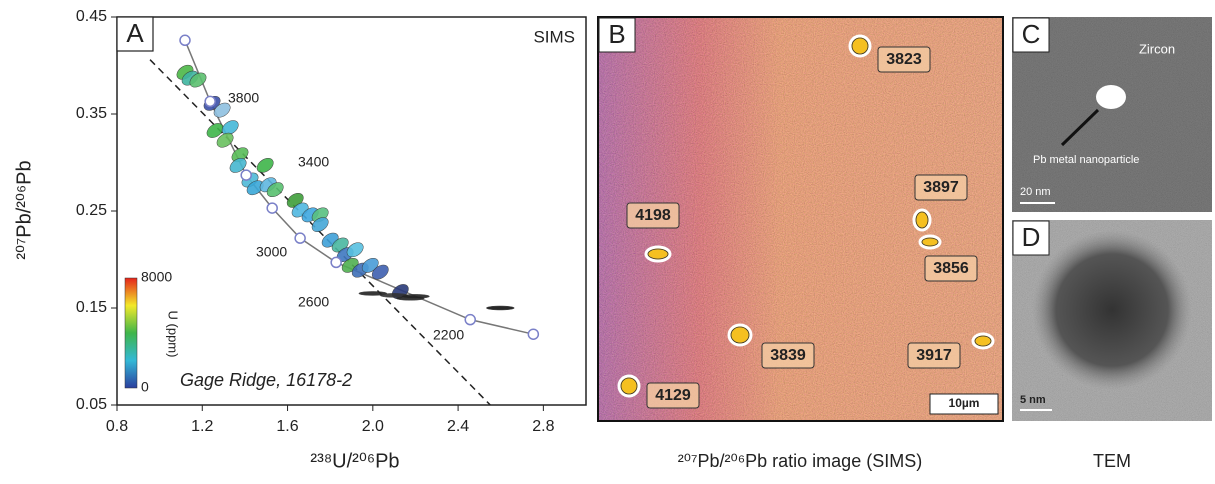 The height and width of the screenshot is (484, 1215). Describe the element at coordinates (1080, 127) in the screenshot. I see `pointer` at that location.